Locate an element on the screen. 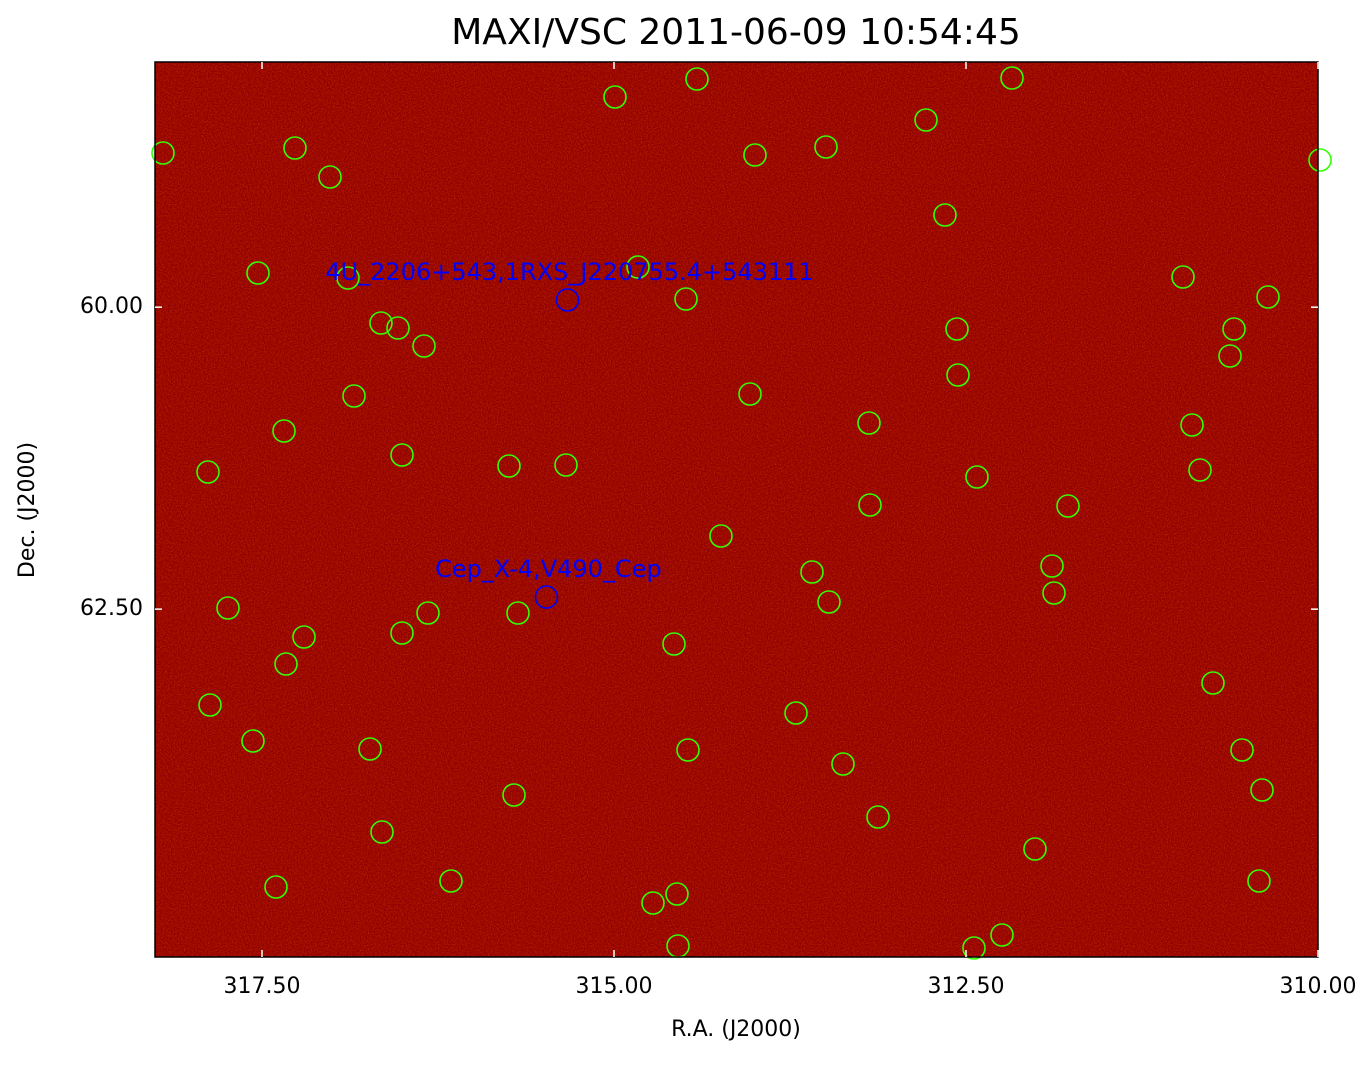  source-label: 4U_2206+543,1RXS_J220755.4+543111 is located at coordinates (569, 272).